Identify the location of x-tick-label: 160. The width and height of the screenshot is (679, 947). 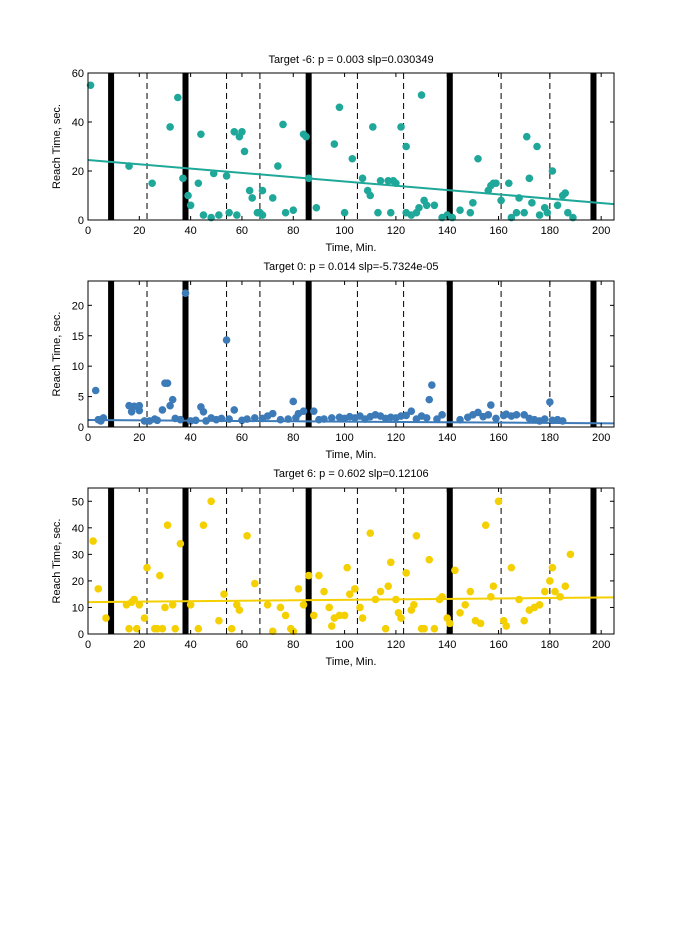
(498, 645).